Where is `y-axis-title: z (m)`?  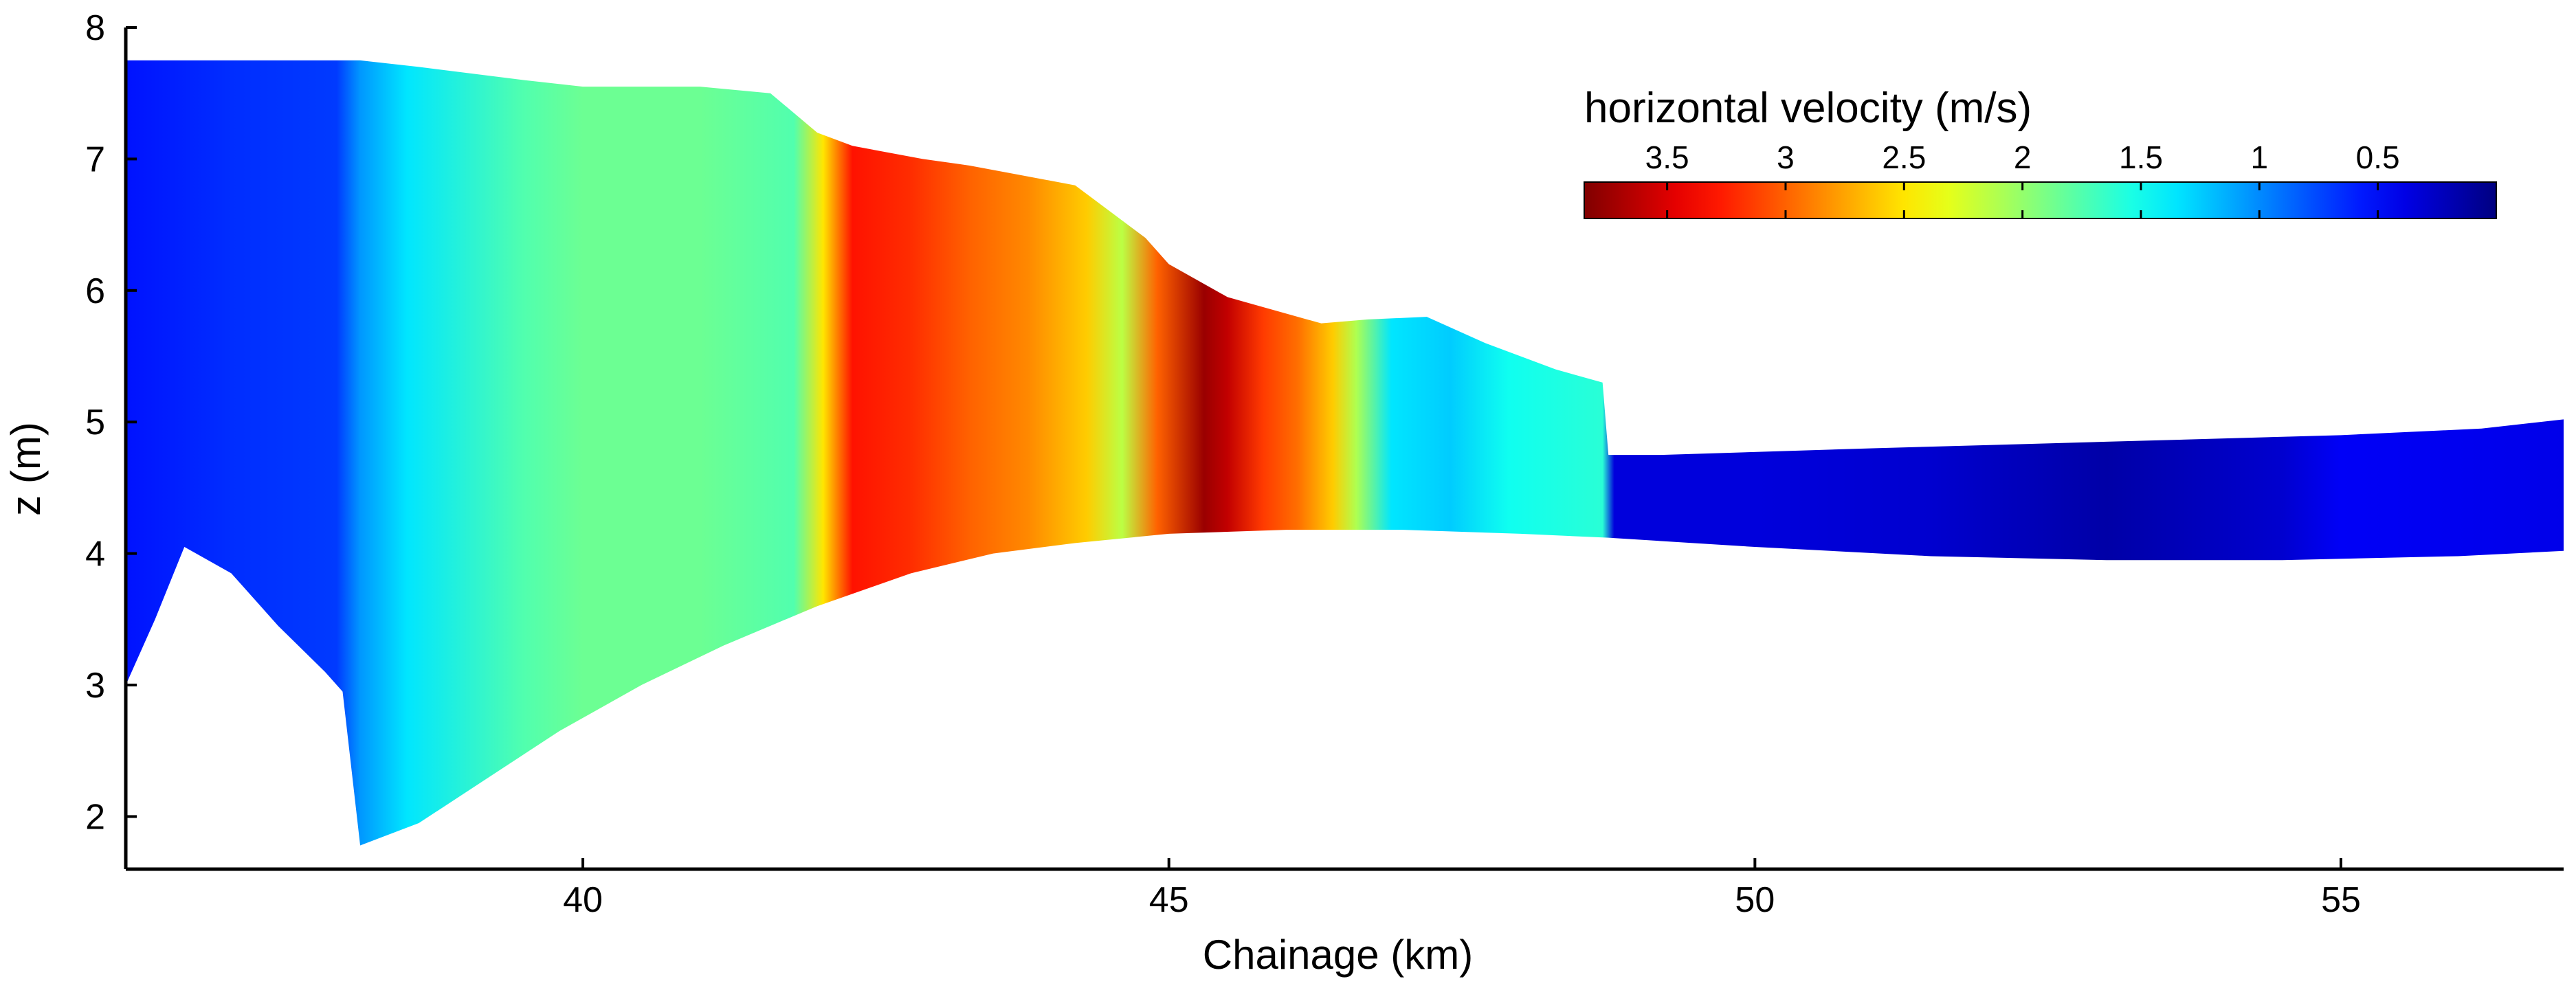
y-axis-title: z (m) is located at coordinates (26, 469).